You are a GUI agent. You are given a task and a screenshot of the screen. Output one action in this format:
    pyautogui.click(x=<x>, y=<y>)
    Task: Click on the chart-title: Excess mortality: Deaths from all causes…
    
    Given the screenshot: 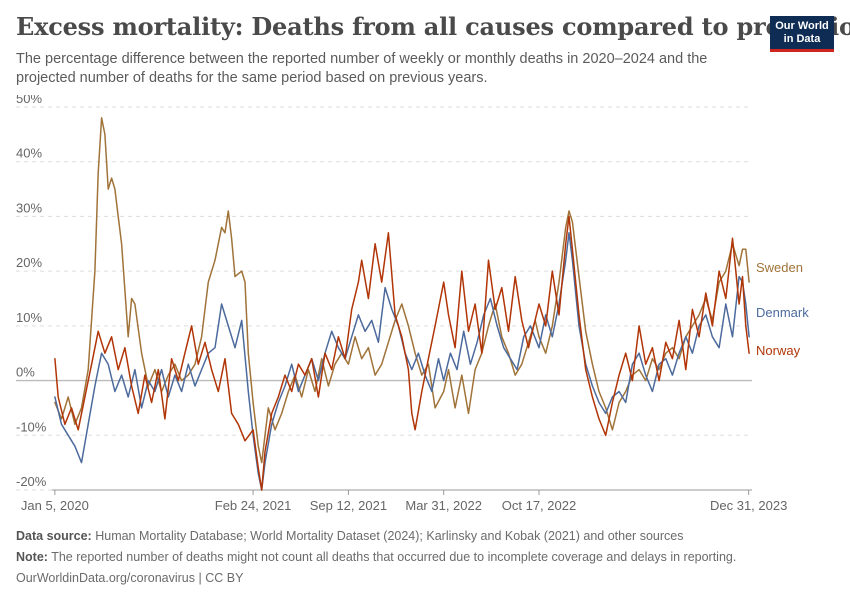 What is the action you would take?
    pyautogui.click(x=433, y=26)
    